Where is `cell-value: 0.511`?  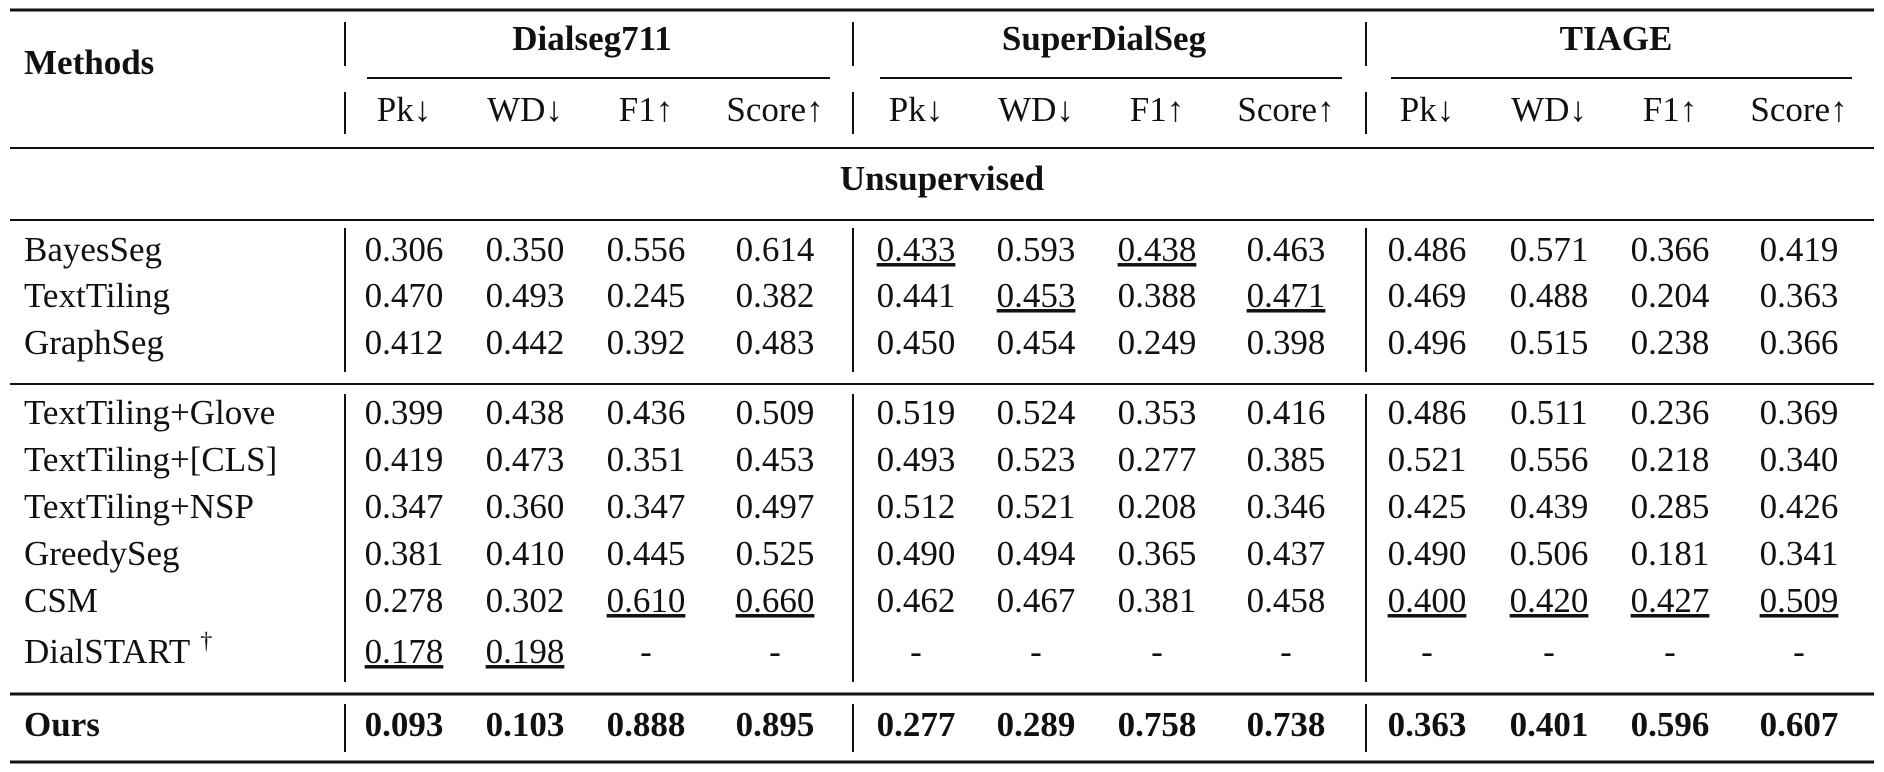
cell-value: 0.511 is located at coordinates (1548, 412).